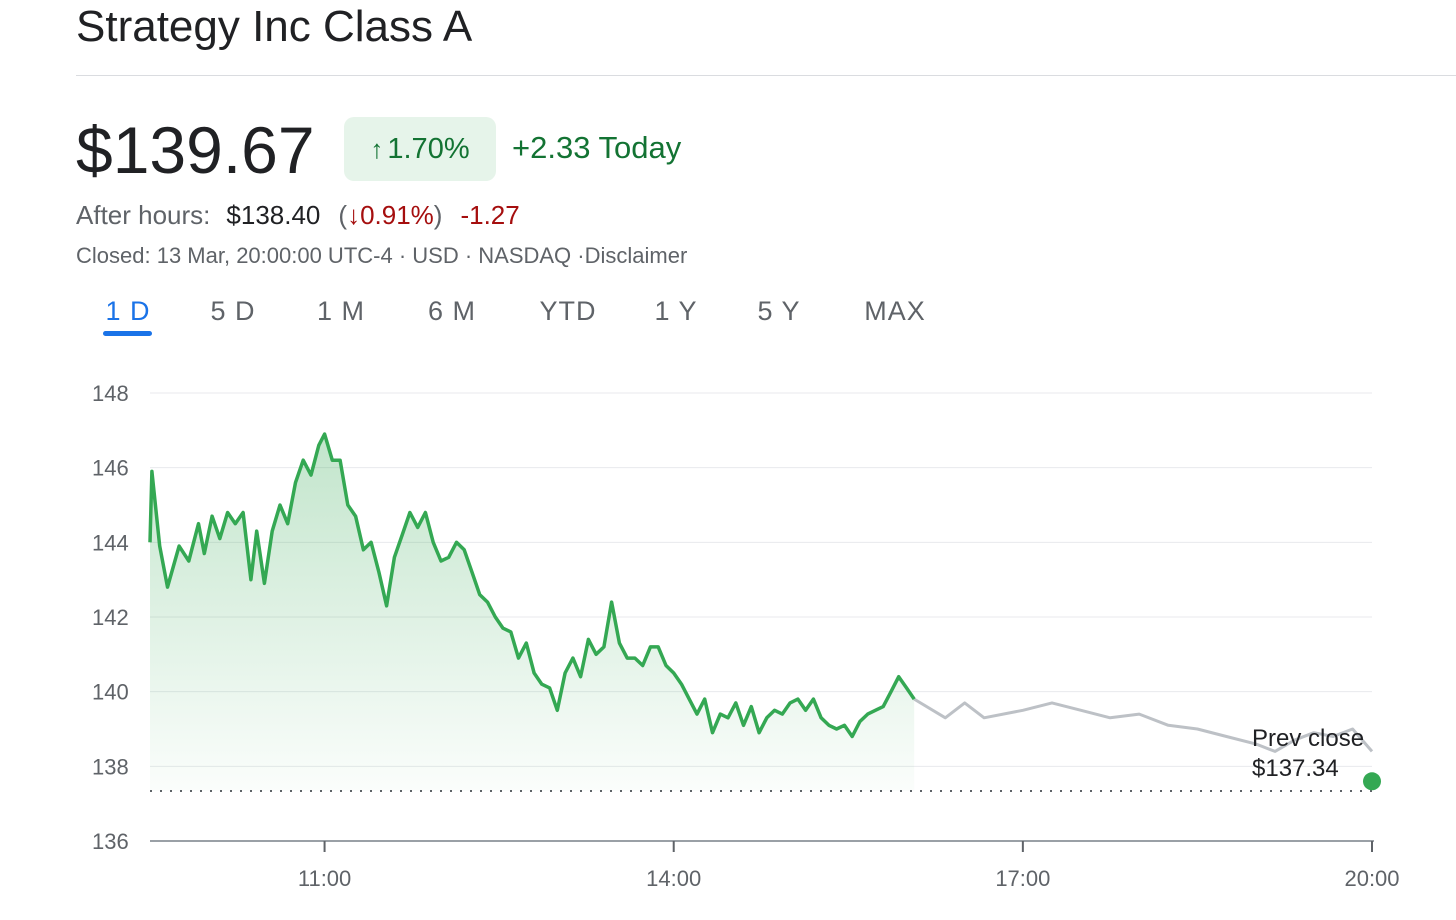 Image resolution: width=1456 pixels, height=920 pixels. What do you see at coordinates (127, 333) in the screenshot?
I see `active-tab-indicator` at bounding box center [127, 333].